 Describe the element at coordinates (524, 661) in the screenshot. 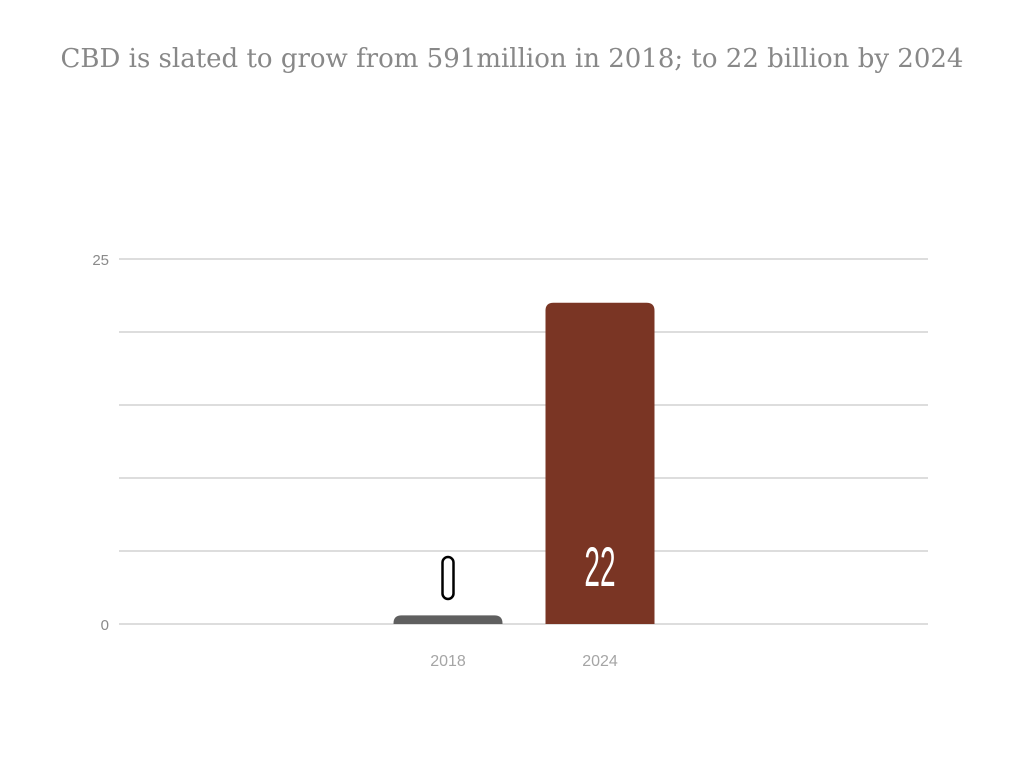

I see `x-axis-labels: 2018 2024` at that location.